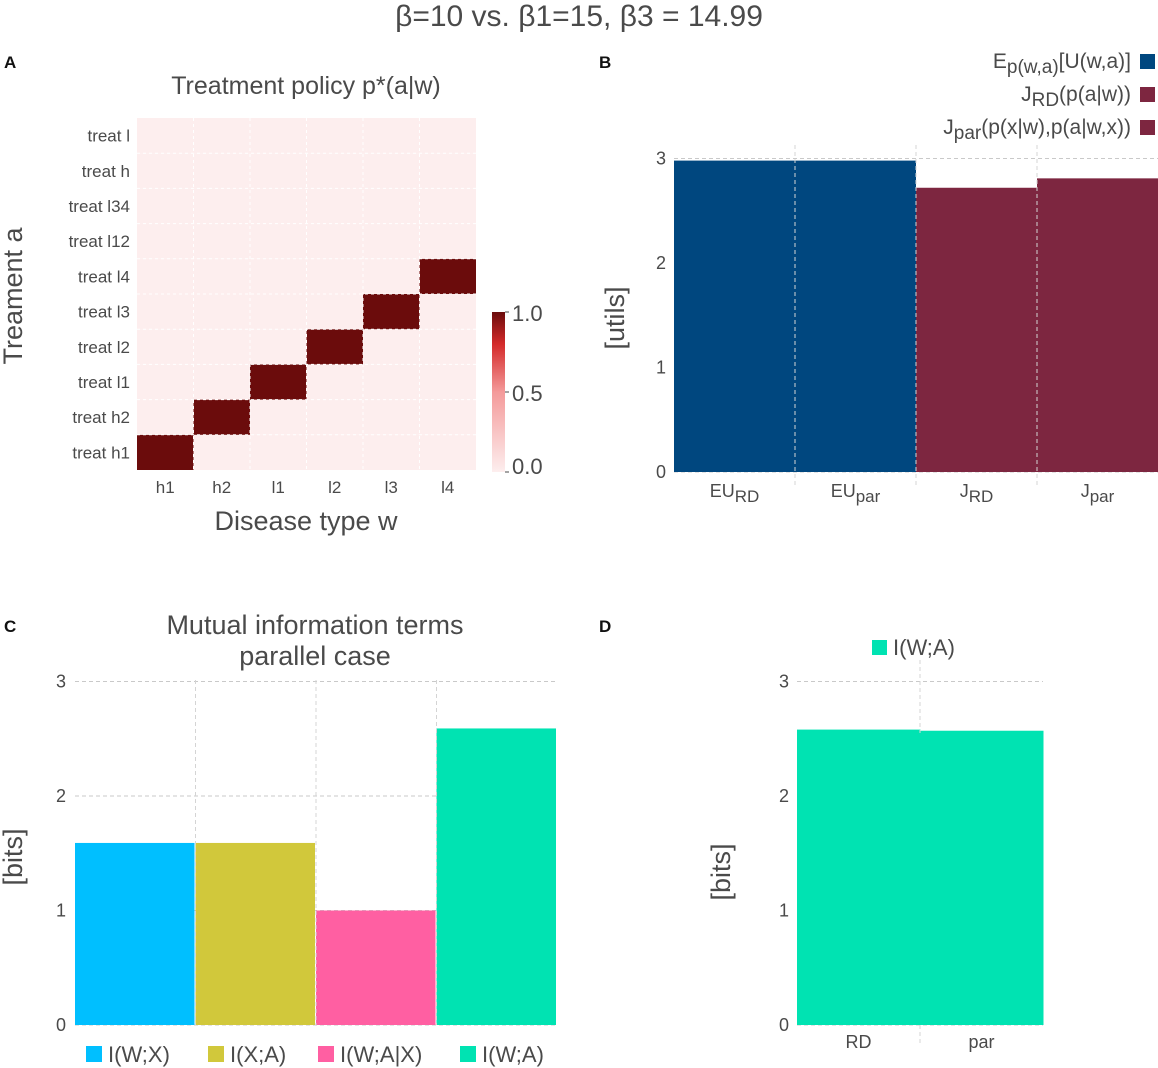 The image size is (1158, 1068). I want to click on heatmap-gridlines, so click(306, 294).